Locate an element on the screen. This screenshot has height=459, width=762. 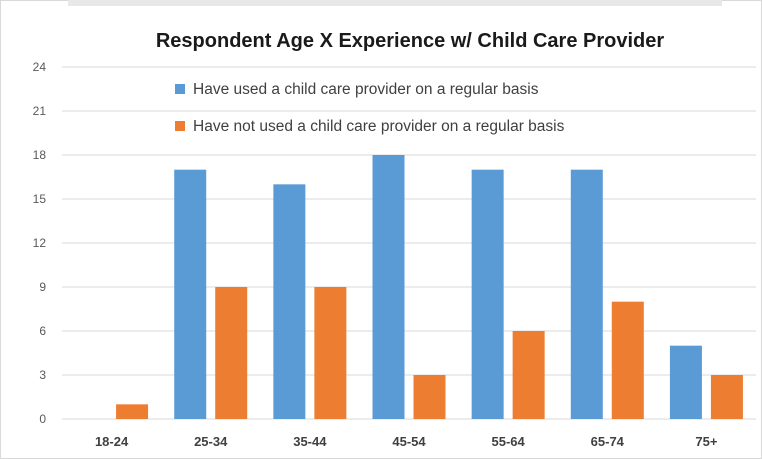
x-category-label: 55-64 is located at coordinates (509, 441).